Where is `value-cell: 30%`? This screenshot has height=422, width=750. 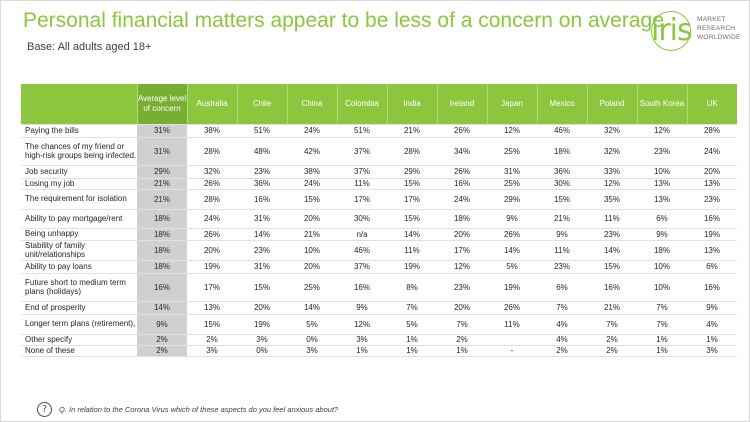
value-cell: 30% is located at coordinates (362, 218).